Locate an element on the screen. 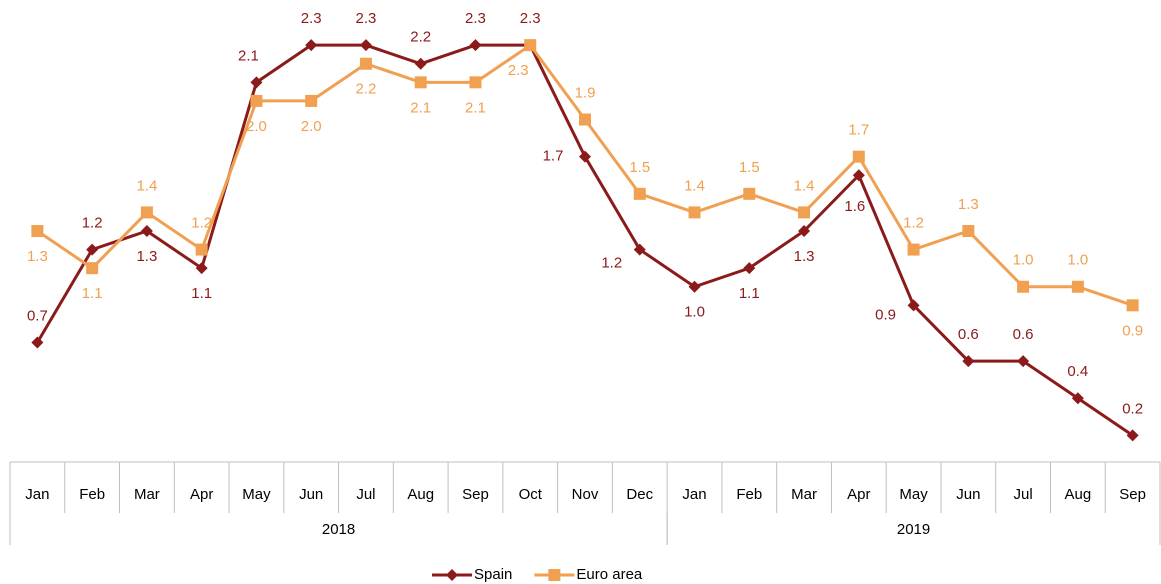 This screenshot has width=1161, height=584. data-label: 0.2 is located at coordinates (1132, 408).